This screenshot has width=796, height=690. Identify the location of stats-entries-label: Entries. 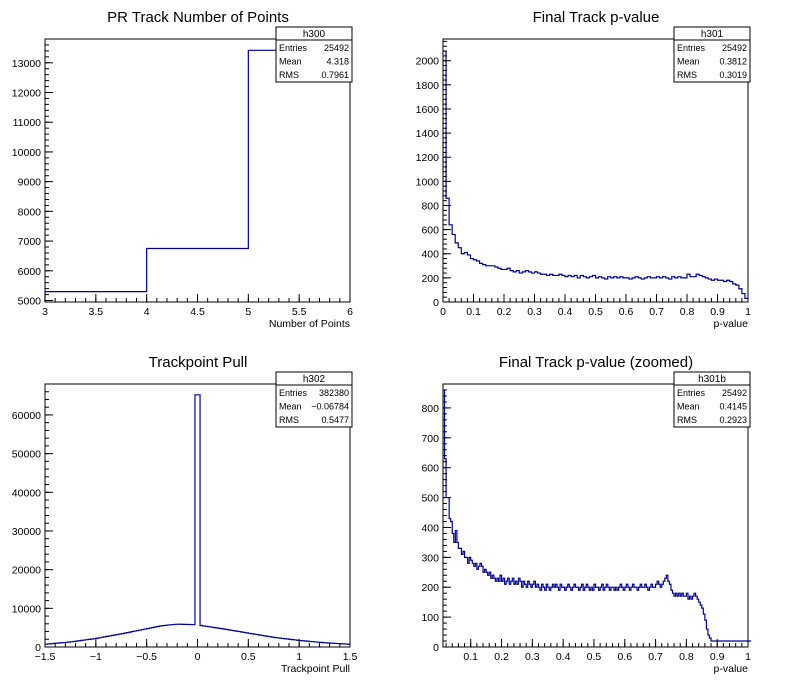
(691, 48).